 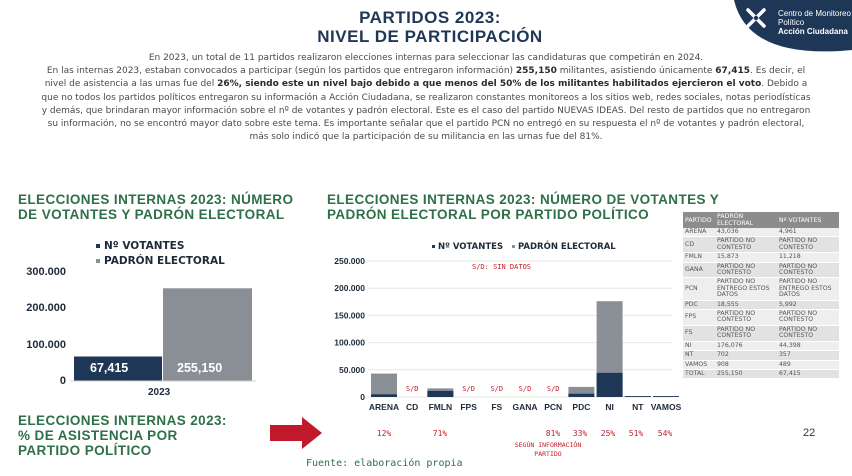 I want to click on middle-xtick-label: ARENA, so click(x=384, y=407).